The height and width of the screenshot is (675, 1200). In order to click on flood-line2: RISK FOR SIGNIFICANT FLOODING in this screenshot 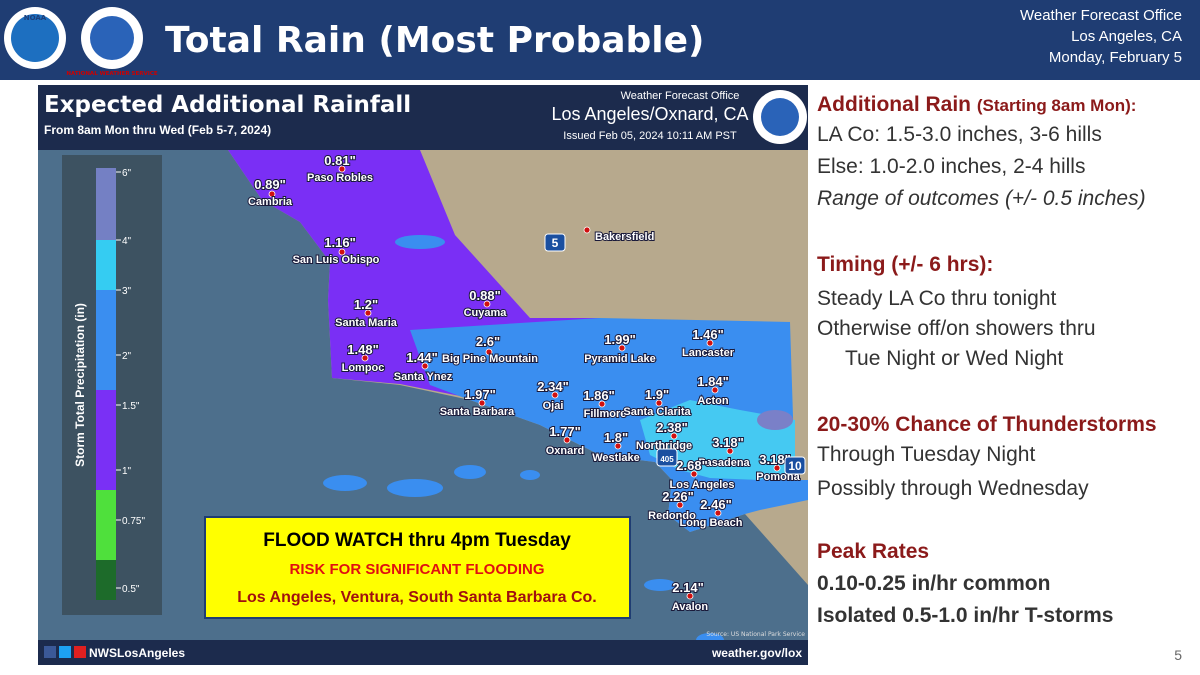, I will do `click(417, 569)`.